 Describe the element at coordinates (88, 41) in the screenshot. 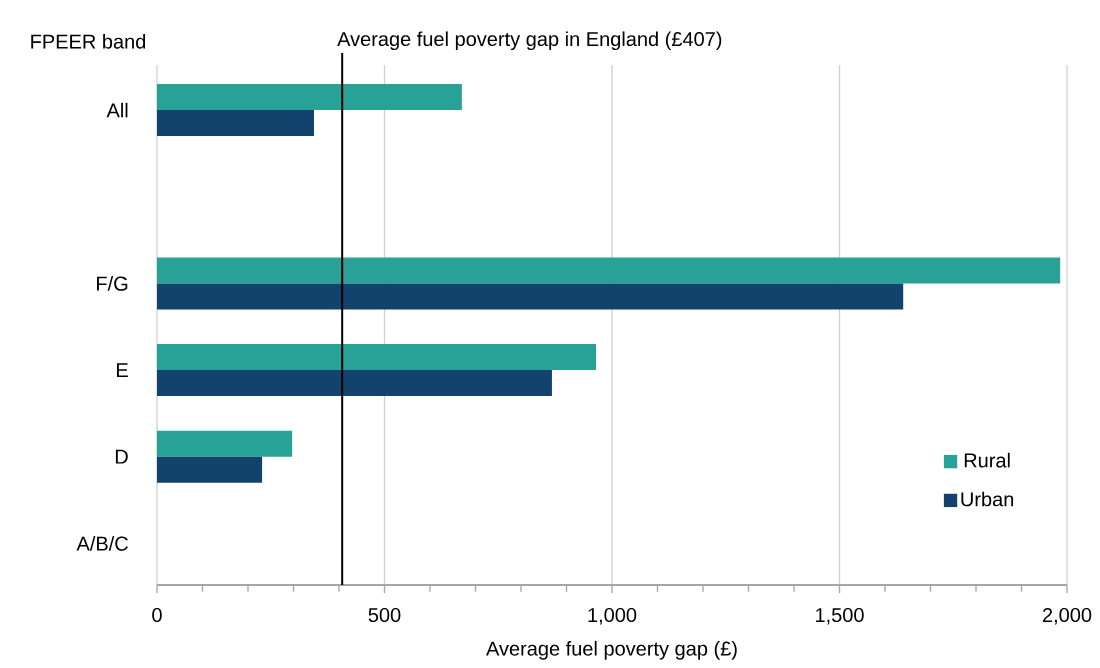

I see `y-axis-title: FPEER band` at that location.